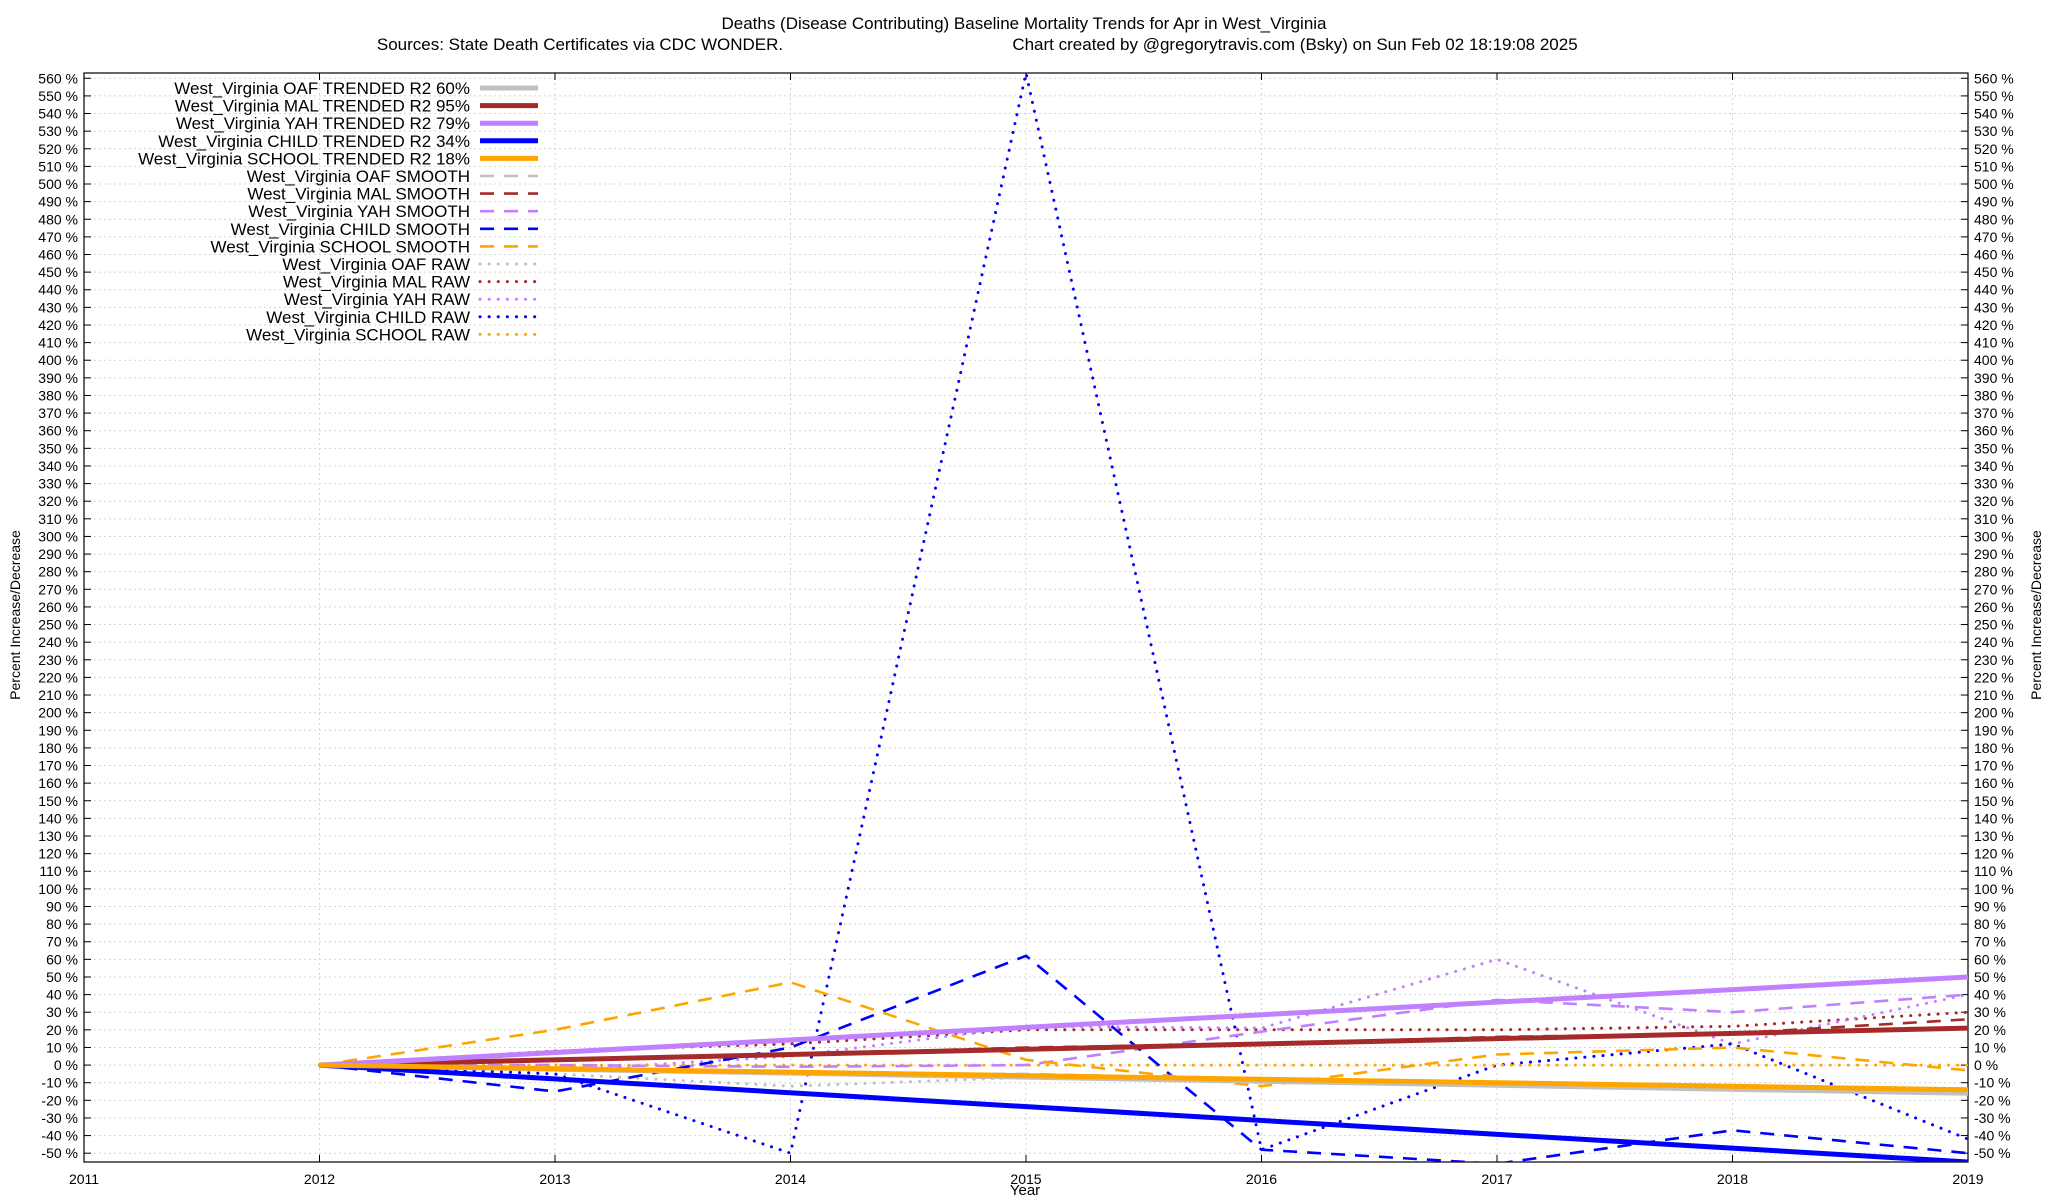 This screenshot has height=1200, width=2048. I want to click on y-tick-label-right: -30 %, so click(1992, 1118).